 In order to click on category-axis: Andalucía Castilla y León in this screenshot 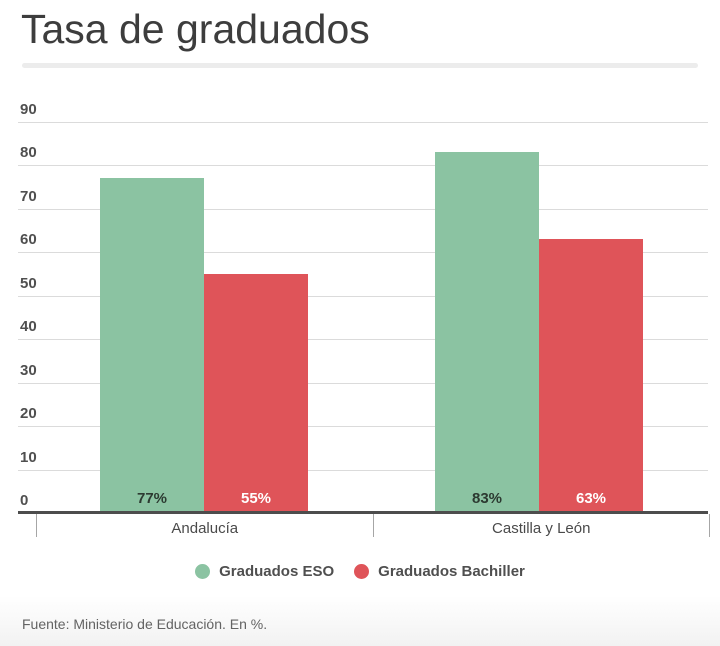, I will do `click(373, 525)`.